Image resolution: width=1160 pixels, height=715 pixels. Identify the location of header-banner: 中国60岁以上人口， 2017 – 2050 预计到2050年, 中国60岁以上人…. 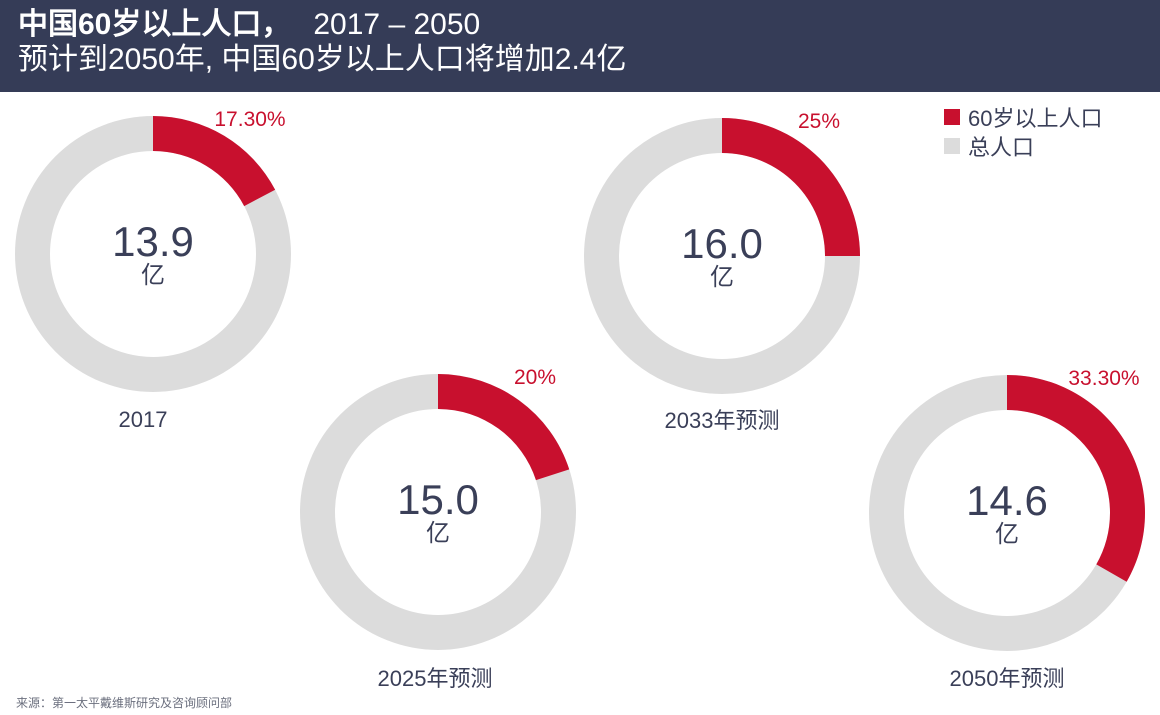
(580, 46).